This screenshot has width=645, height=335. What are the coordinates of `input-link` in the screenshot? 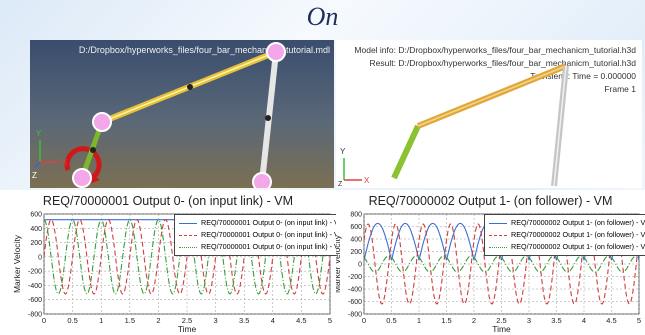 It's located at (406, 152).